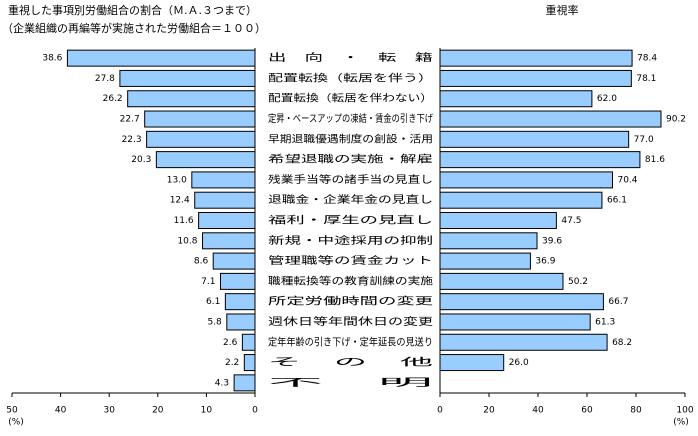 The image size is (698, 436). What do you see at coordinates (113, 99) in the screenshot?
I see `value-label: 26.2` at bounding box center [113, 99].